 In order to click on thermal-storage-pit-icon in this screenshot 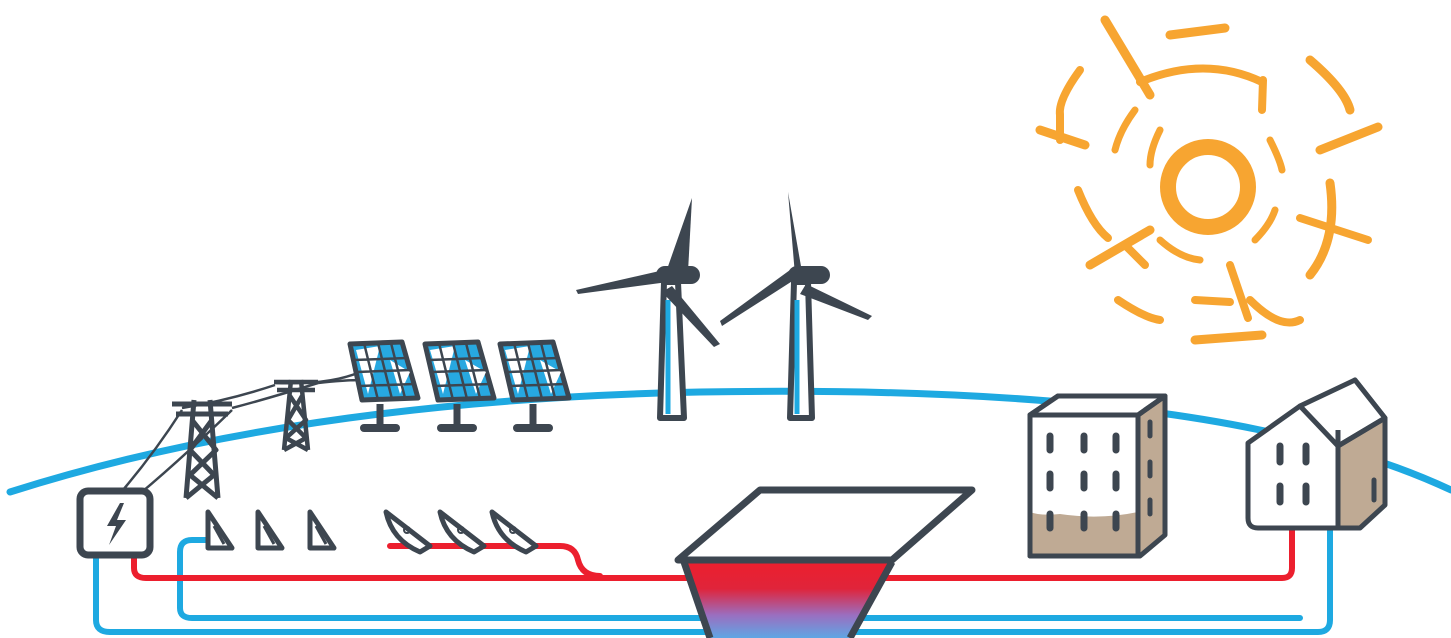, I will do `click(825, 562)`.